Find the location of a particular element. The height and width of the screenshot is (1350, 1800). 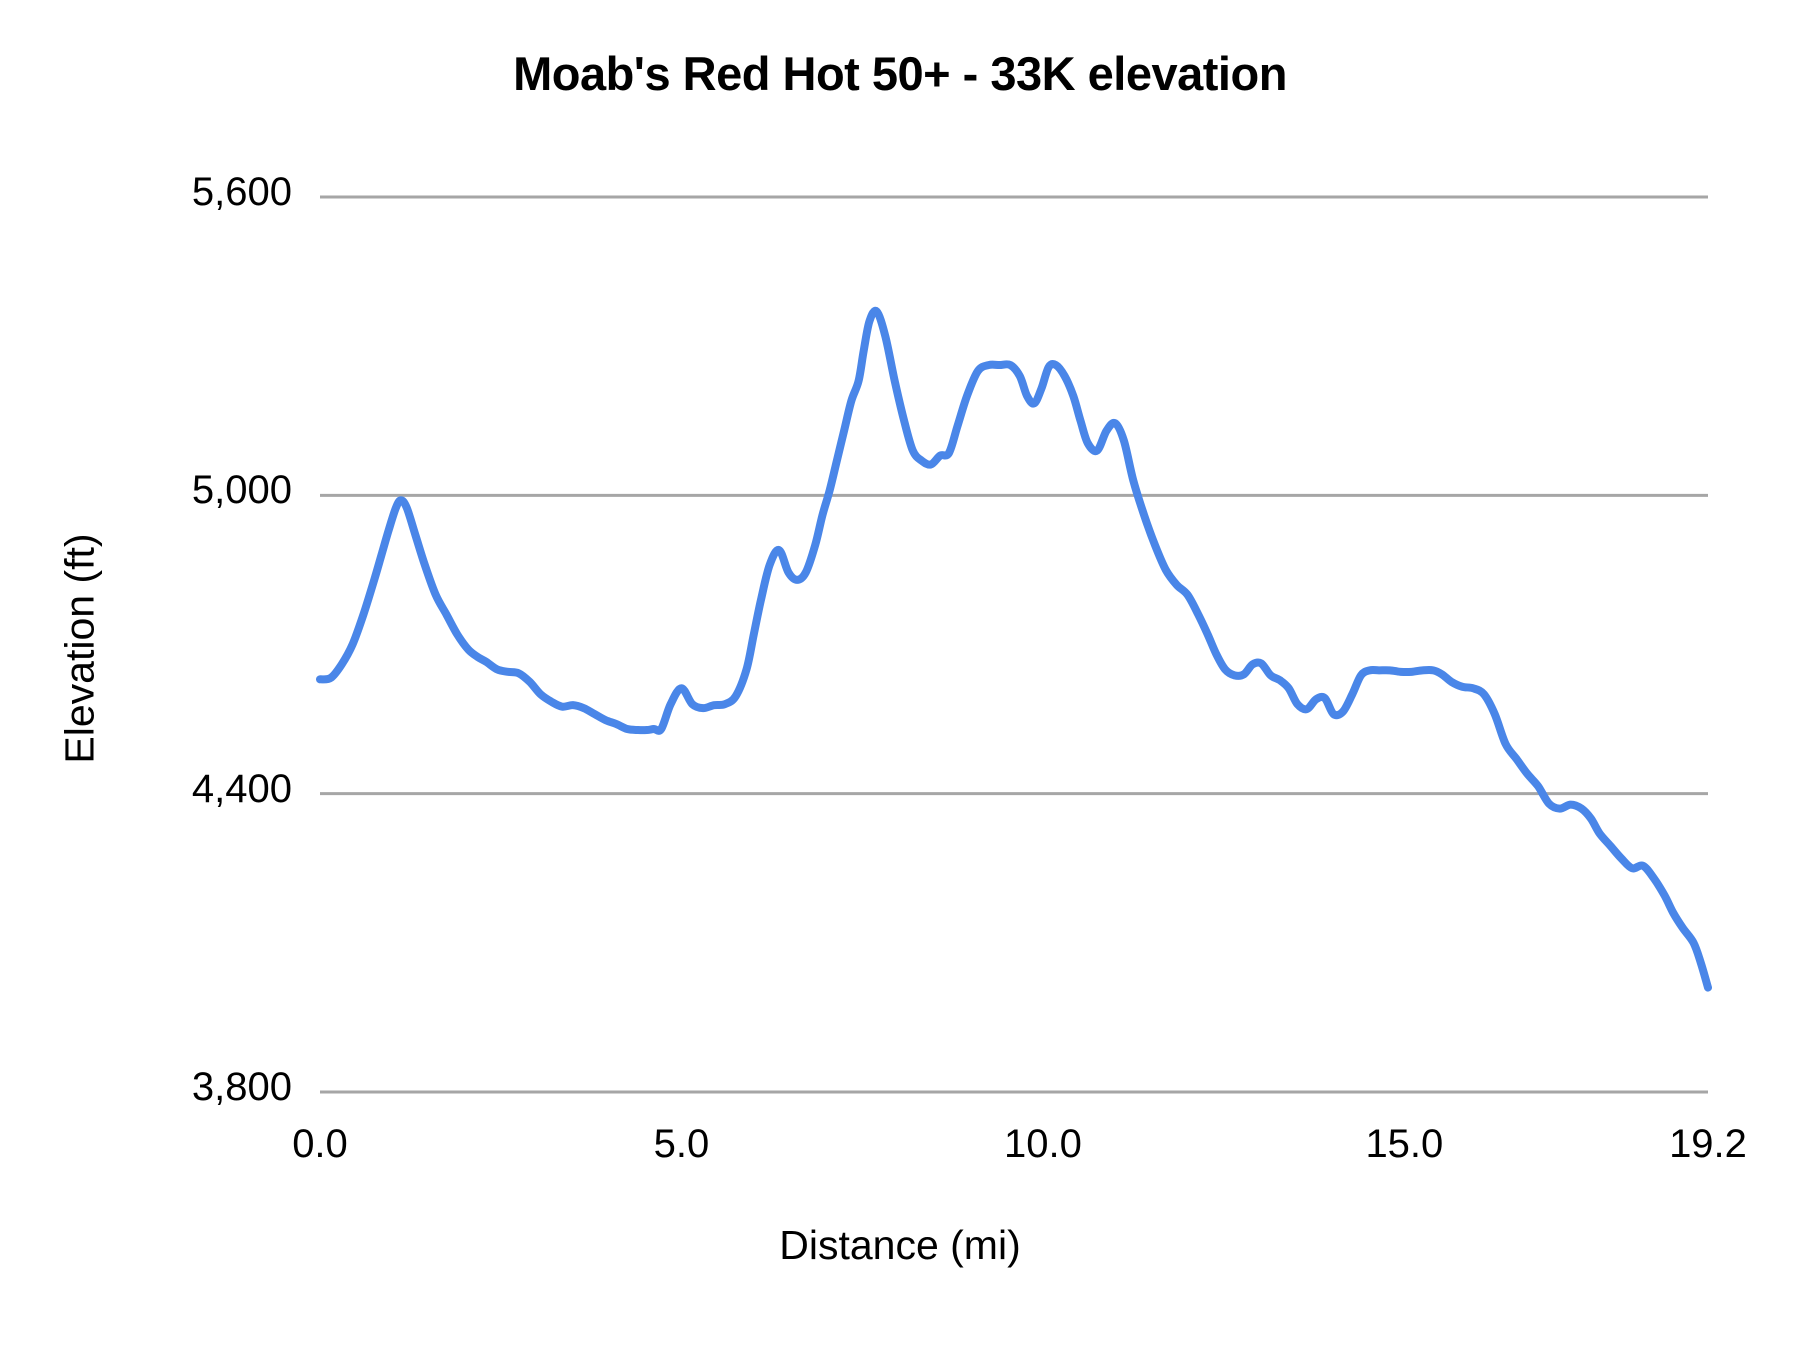

x-tick-label-15-0: 15.0 is located at coordinates (1404, 1144).